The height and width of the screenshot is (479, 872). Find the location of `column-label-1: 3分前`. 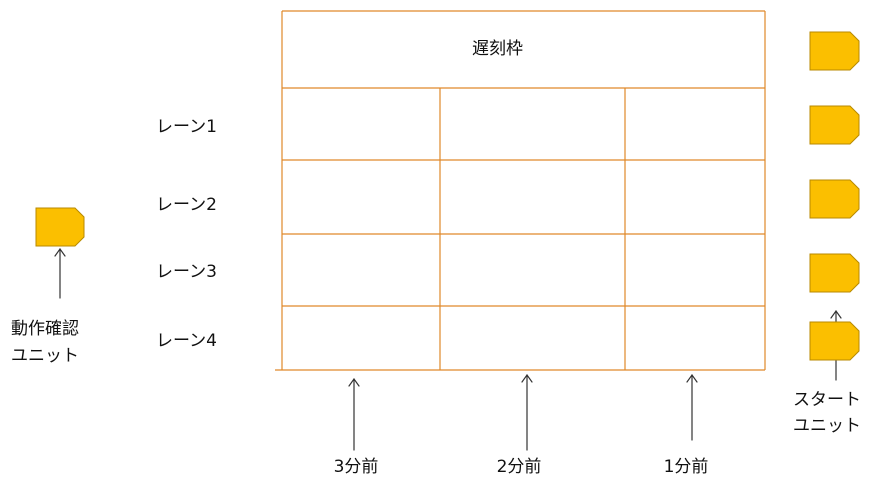

column-label-1: 3分前 is located at coordinates (356, 467).